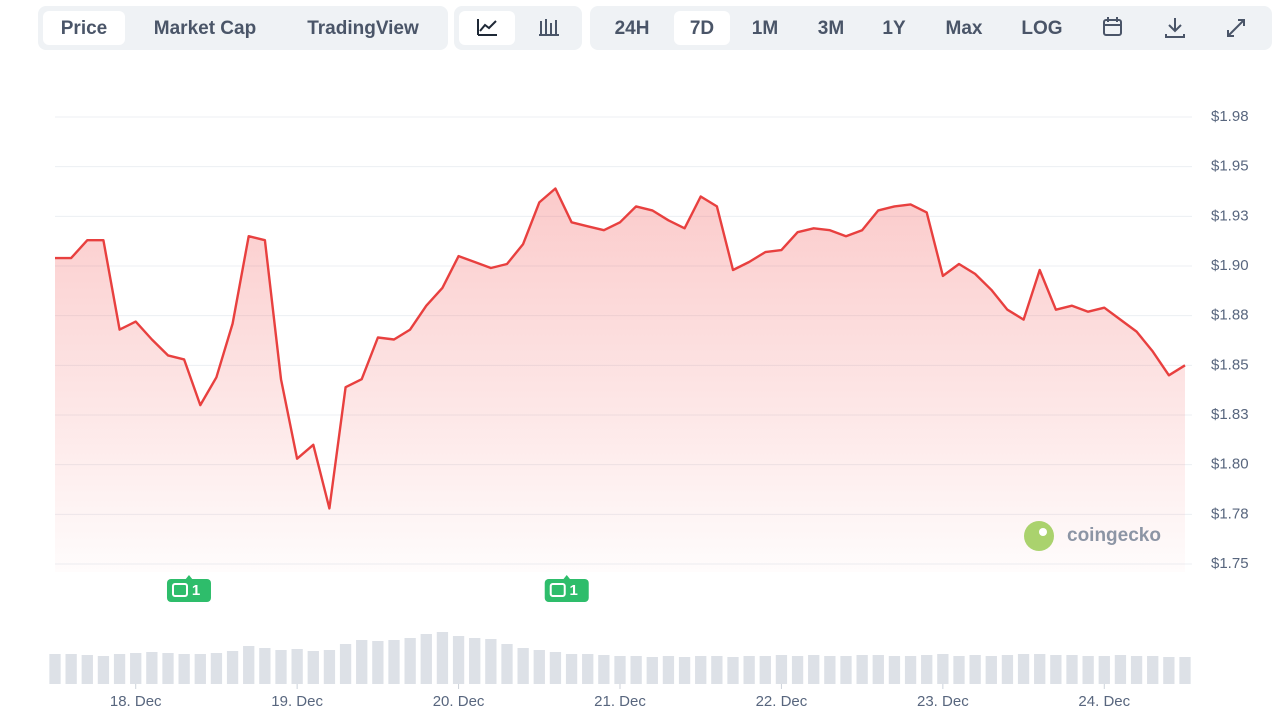 The height and width of the screenshot is (728, 1280). What do you see at coordinates (894, 28) in the screenshot?
I see `range-tab: 1Y` at bounding box center [894, 28].